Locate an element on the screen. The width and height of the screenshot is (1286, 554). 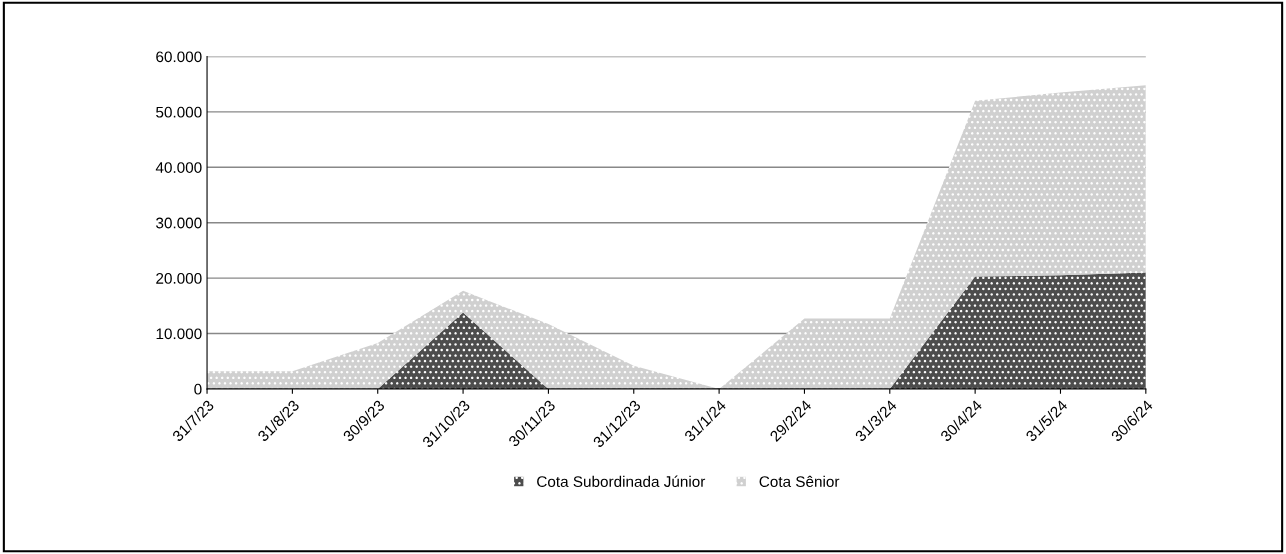
y-tick-label: 60.000 is located at coordinates (179, 57).